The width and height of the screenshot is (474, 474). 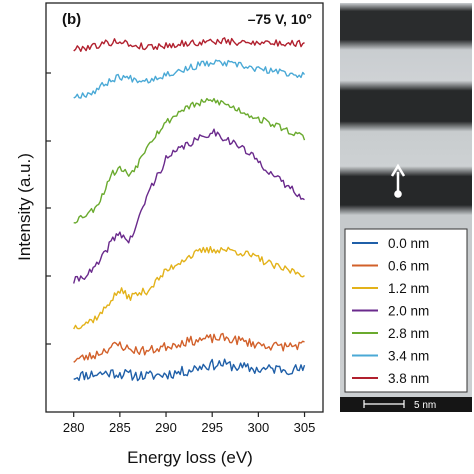 I want to click on x-tick-label: 300, so click(x=259, y=427).